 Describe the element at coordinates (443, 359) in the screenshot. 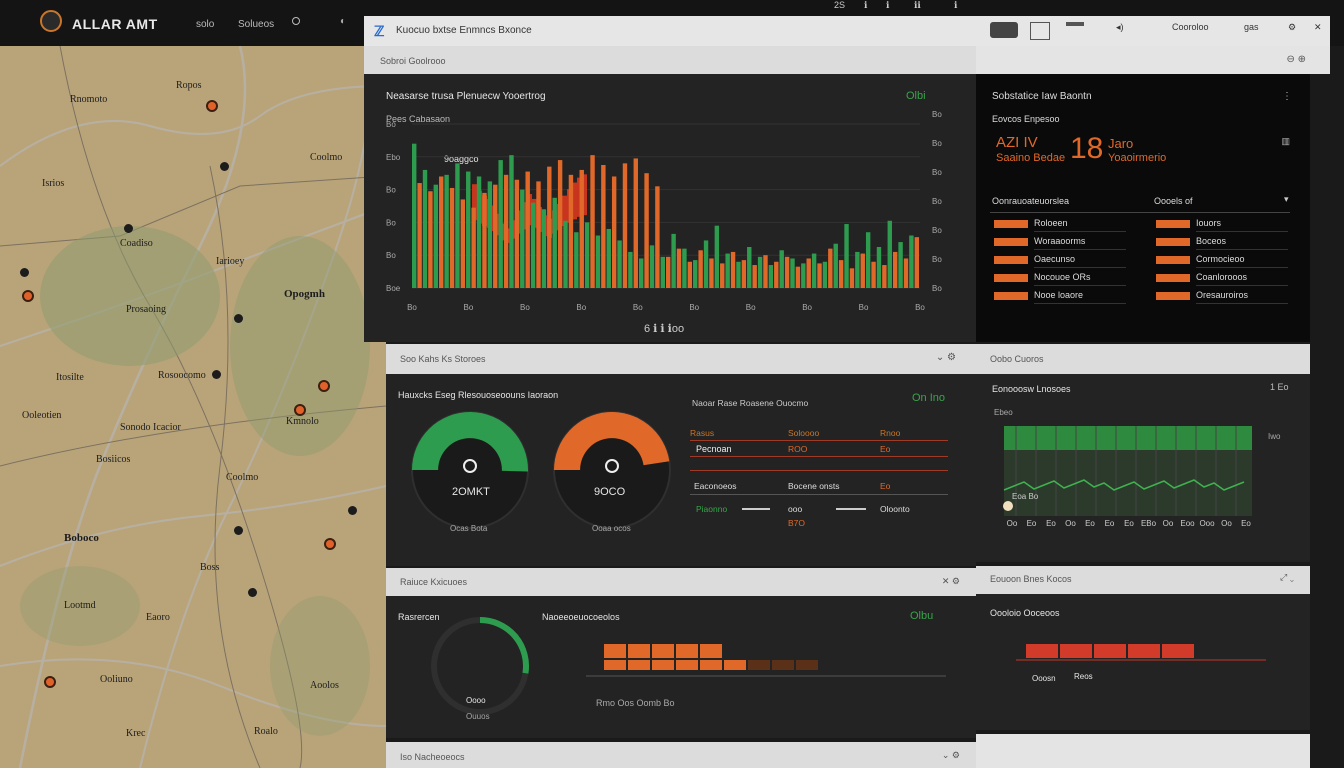

I see `gauges-header-label: Soo Kahs Ks Storoes` at that location.